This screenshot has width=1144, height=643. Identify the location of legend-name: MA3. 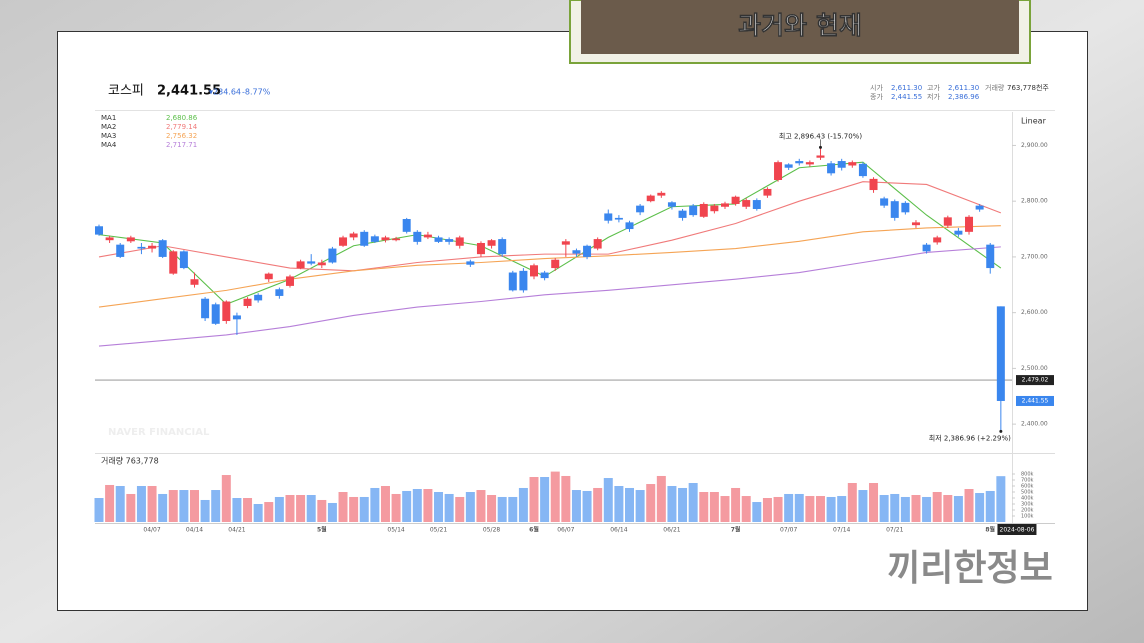
(108, 136).